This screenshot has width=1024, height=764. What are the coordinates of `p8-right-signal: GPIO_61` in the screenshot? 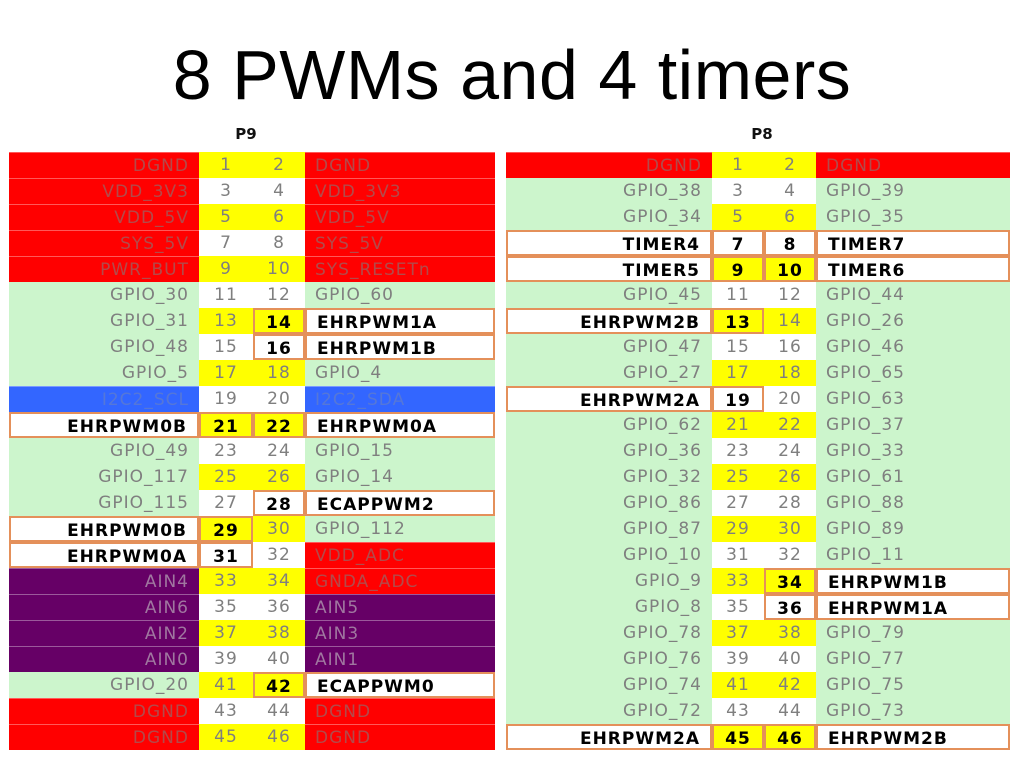 It's located at (913, 477).